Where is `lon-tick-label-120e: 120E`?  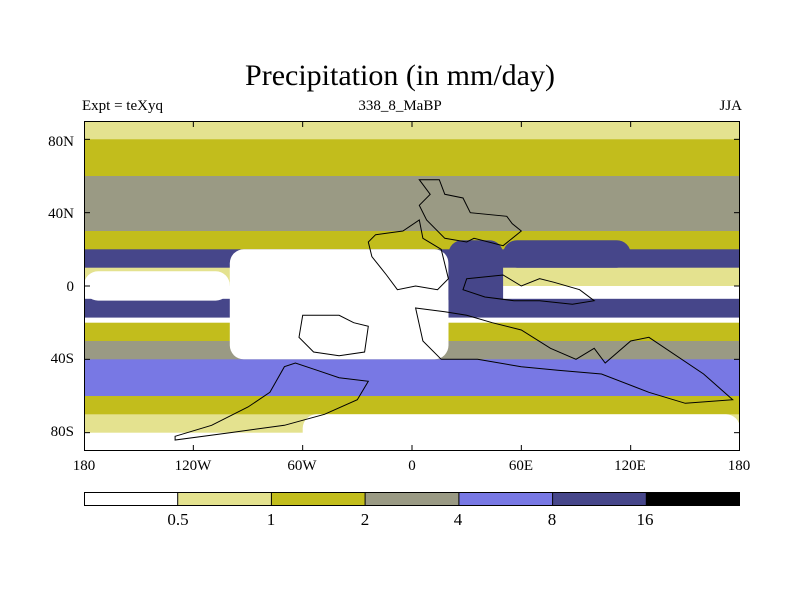 lon-tick-label-120e: 120E is located at coordinates (630, 466).